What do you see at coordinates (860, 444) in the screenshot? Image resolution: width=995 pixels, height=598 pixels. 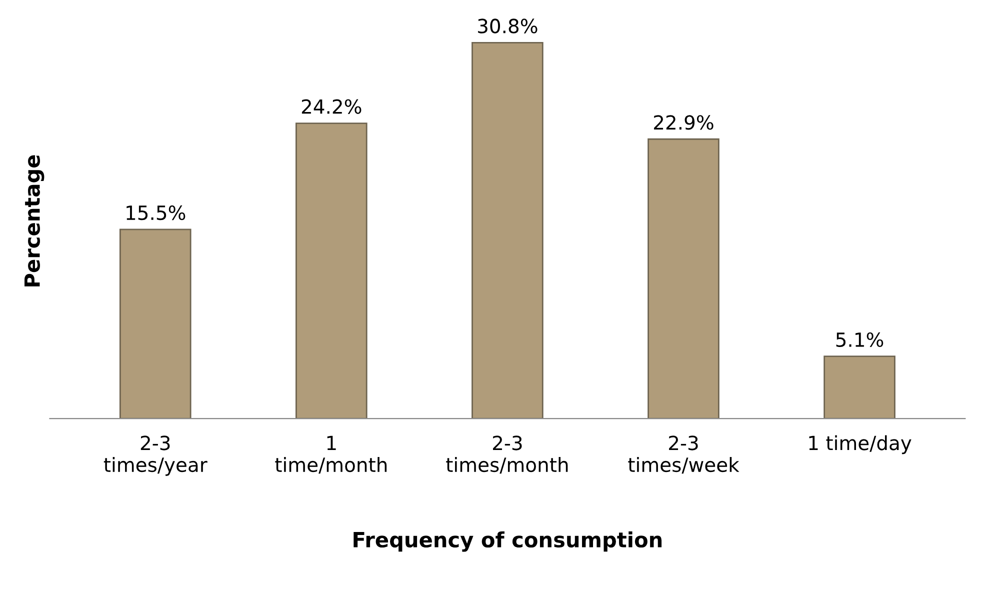 I see `x-tick-label: 1 time/day` at bounding box center [860, 444].